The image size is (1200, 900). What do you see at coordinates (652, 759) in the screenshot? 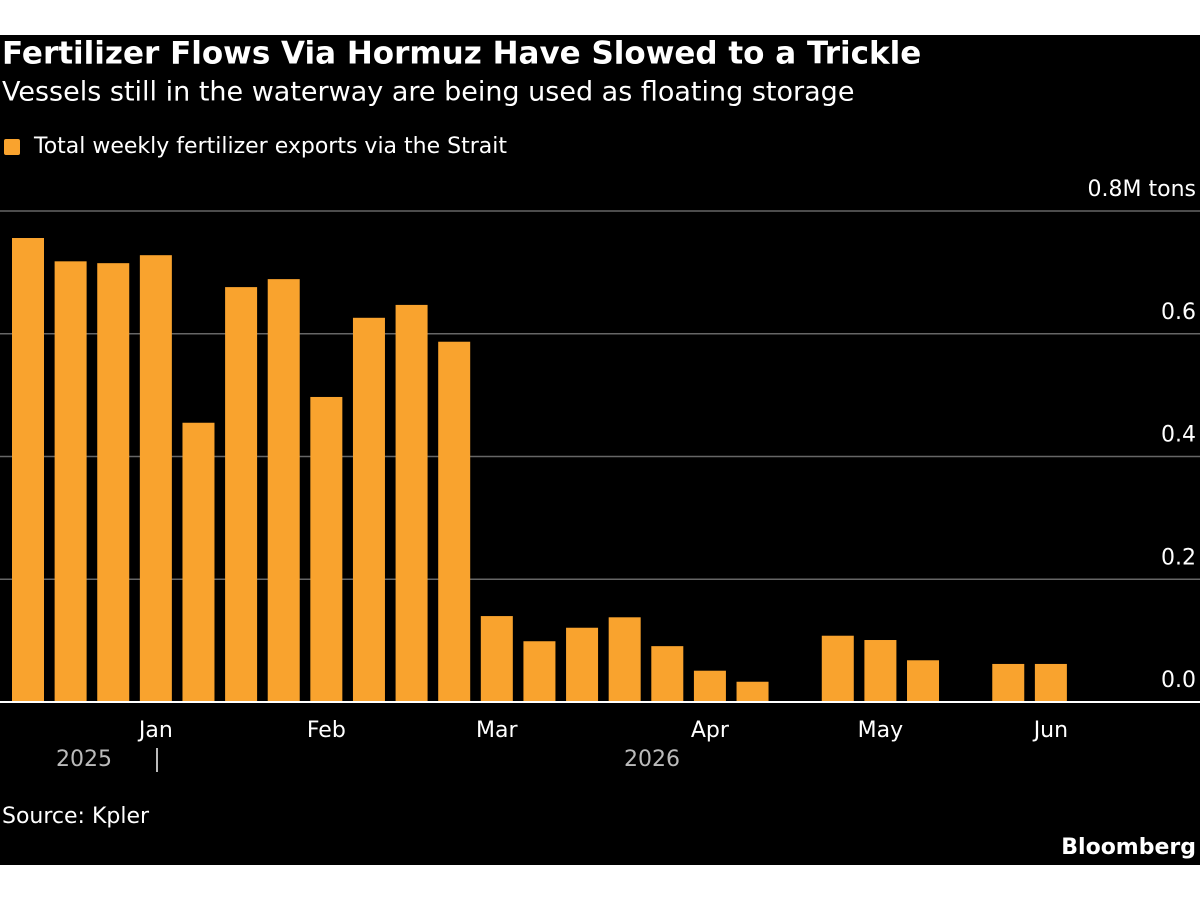
I see `year-label: 2026` at bounding box center [652, 759].